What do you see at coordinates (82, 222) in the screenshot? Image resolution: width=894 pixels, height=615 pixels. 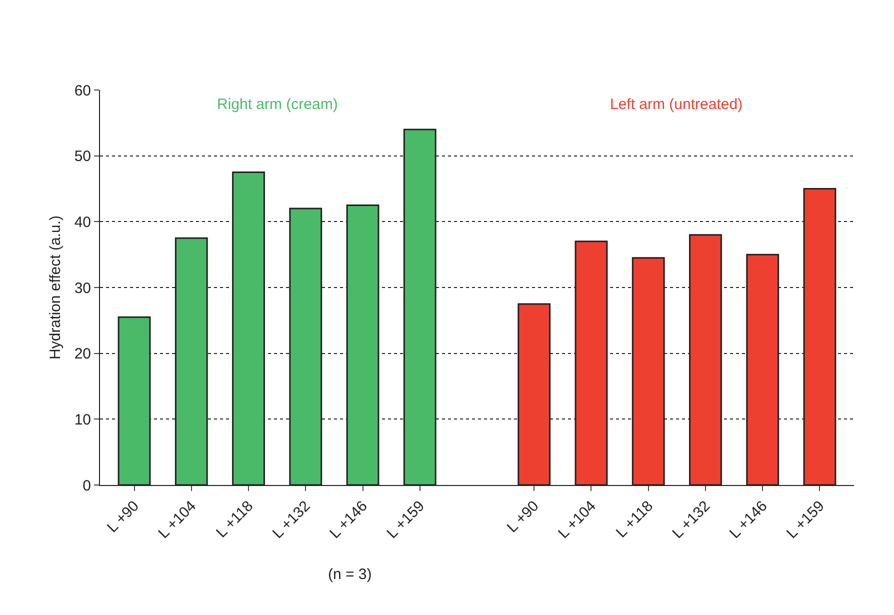 I see `y-tick-label: 40` at bounding box center [82, 222].